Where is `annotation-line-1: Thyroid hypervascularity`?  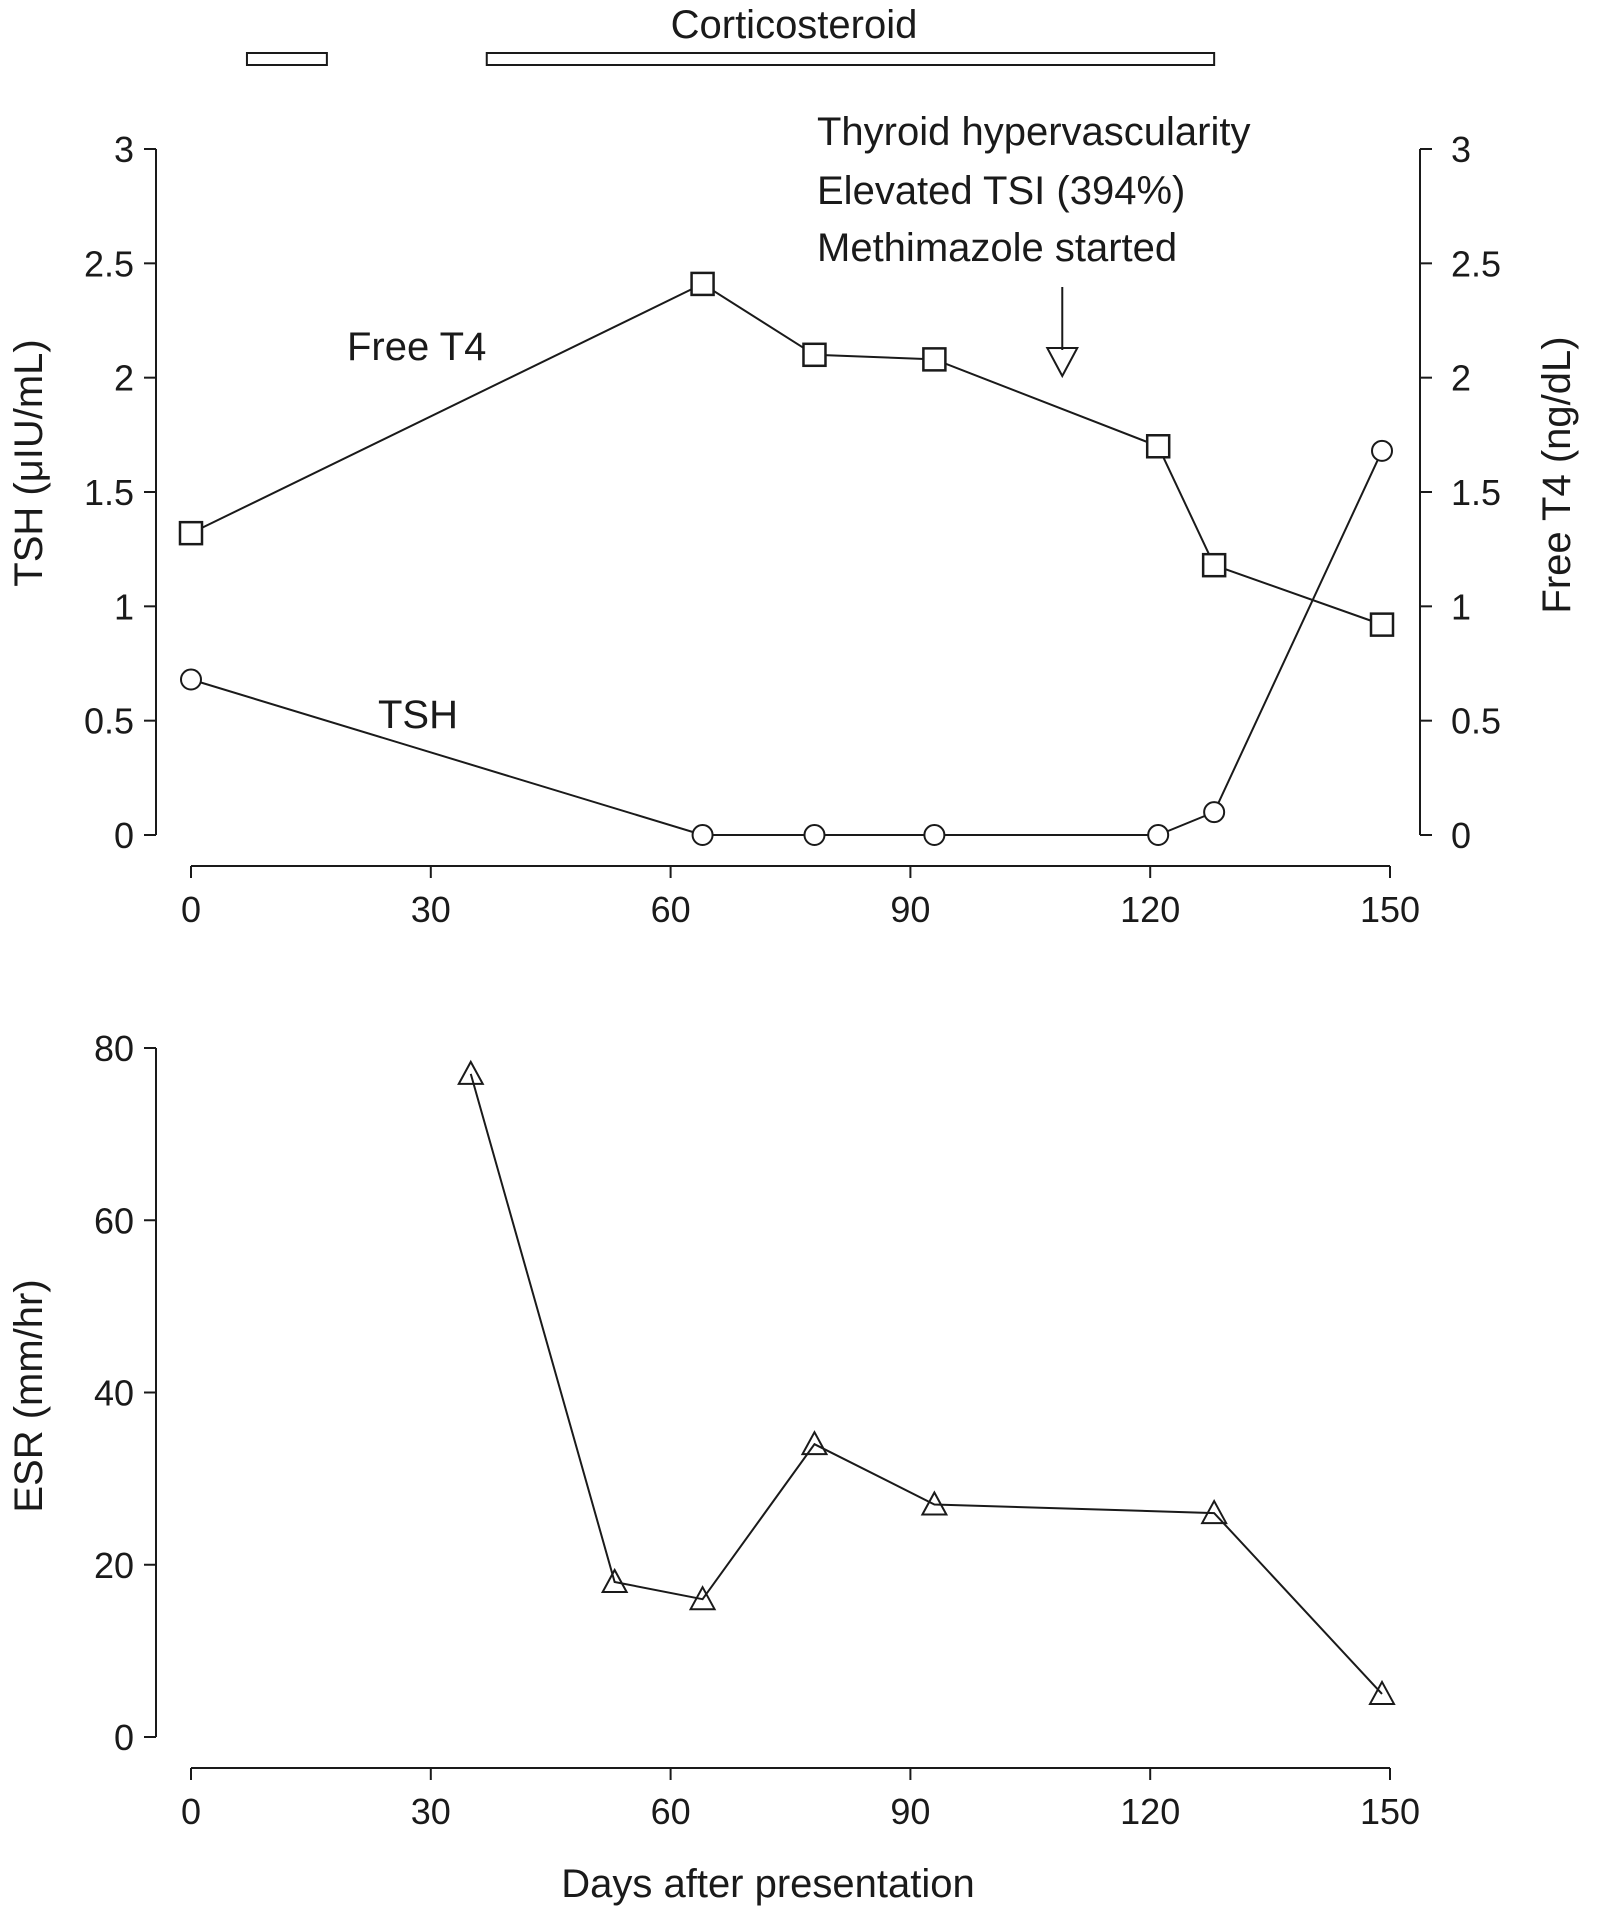
annotation-line-1: Thyroid hypervascularity is located at coordinates (1034, 132).